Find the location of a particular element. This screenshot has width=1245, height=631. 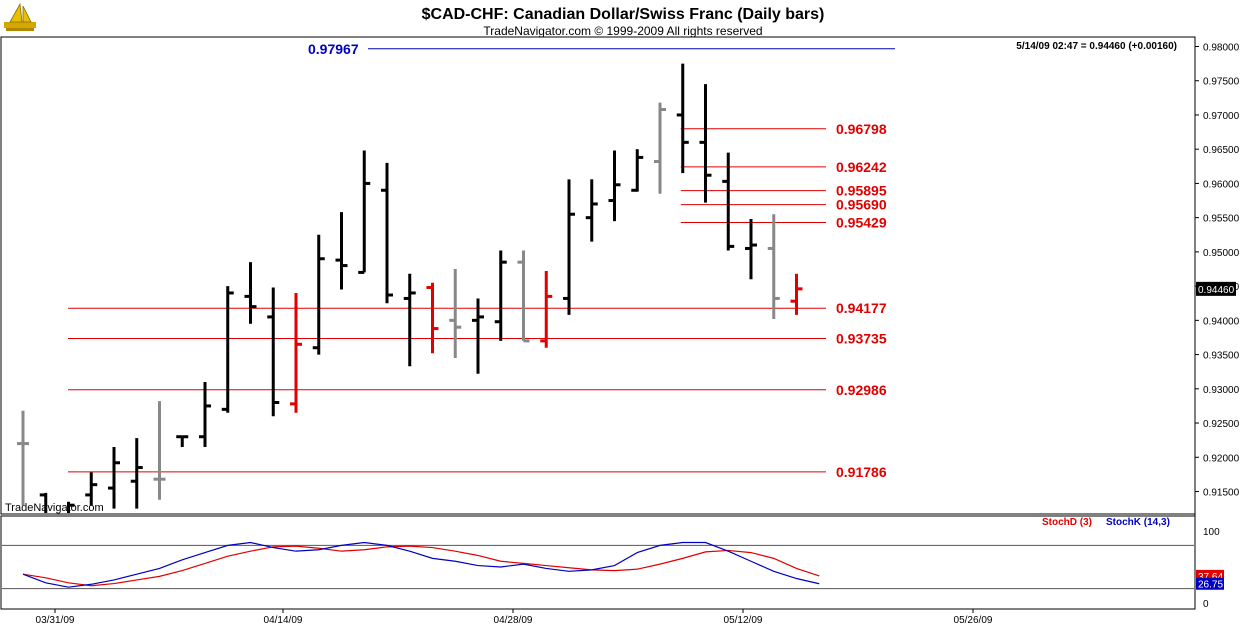

y-tick-label: 0.95000 is located at coordinates (1221, 253).